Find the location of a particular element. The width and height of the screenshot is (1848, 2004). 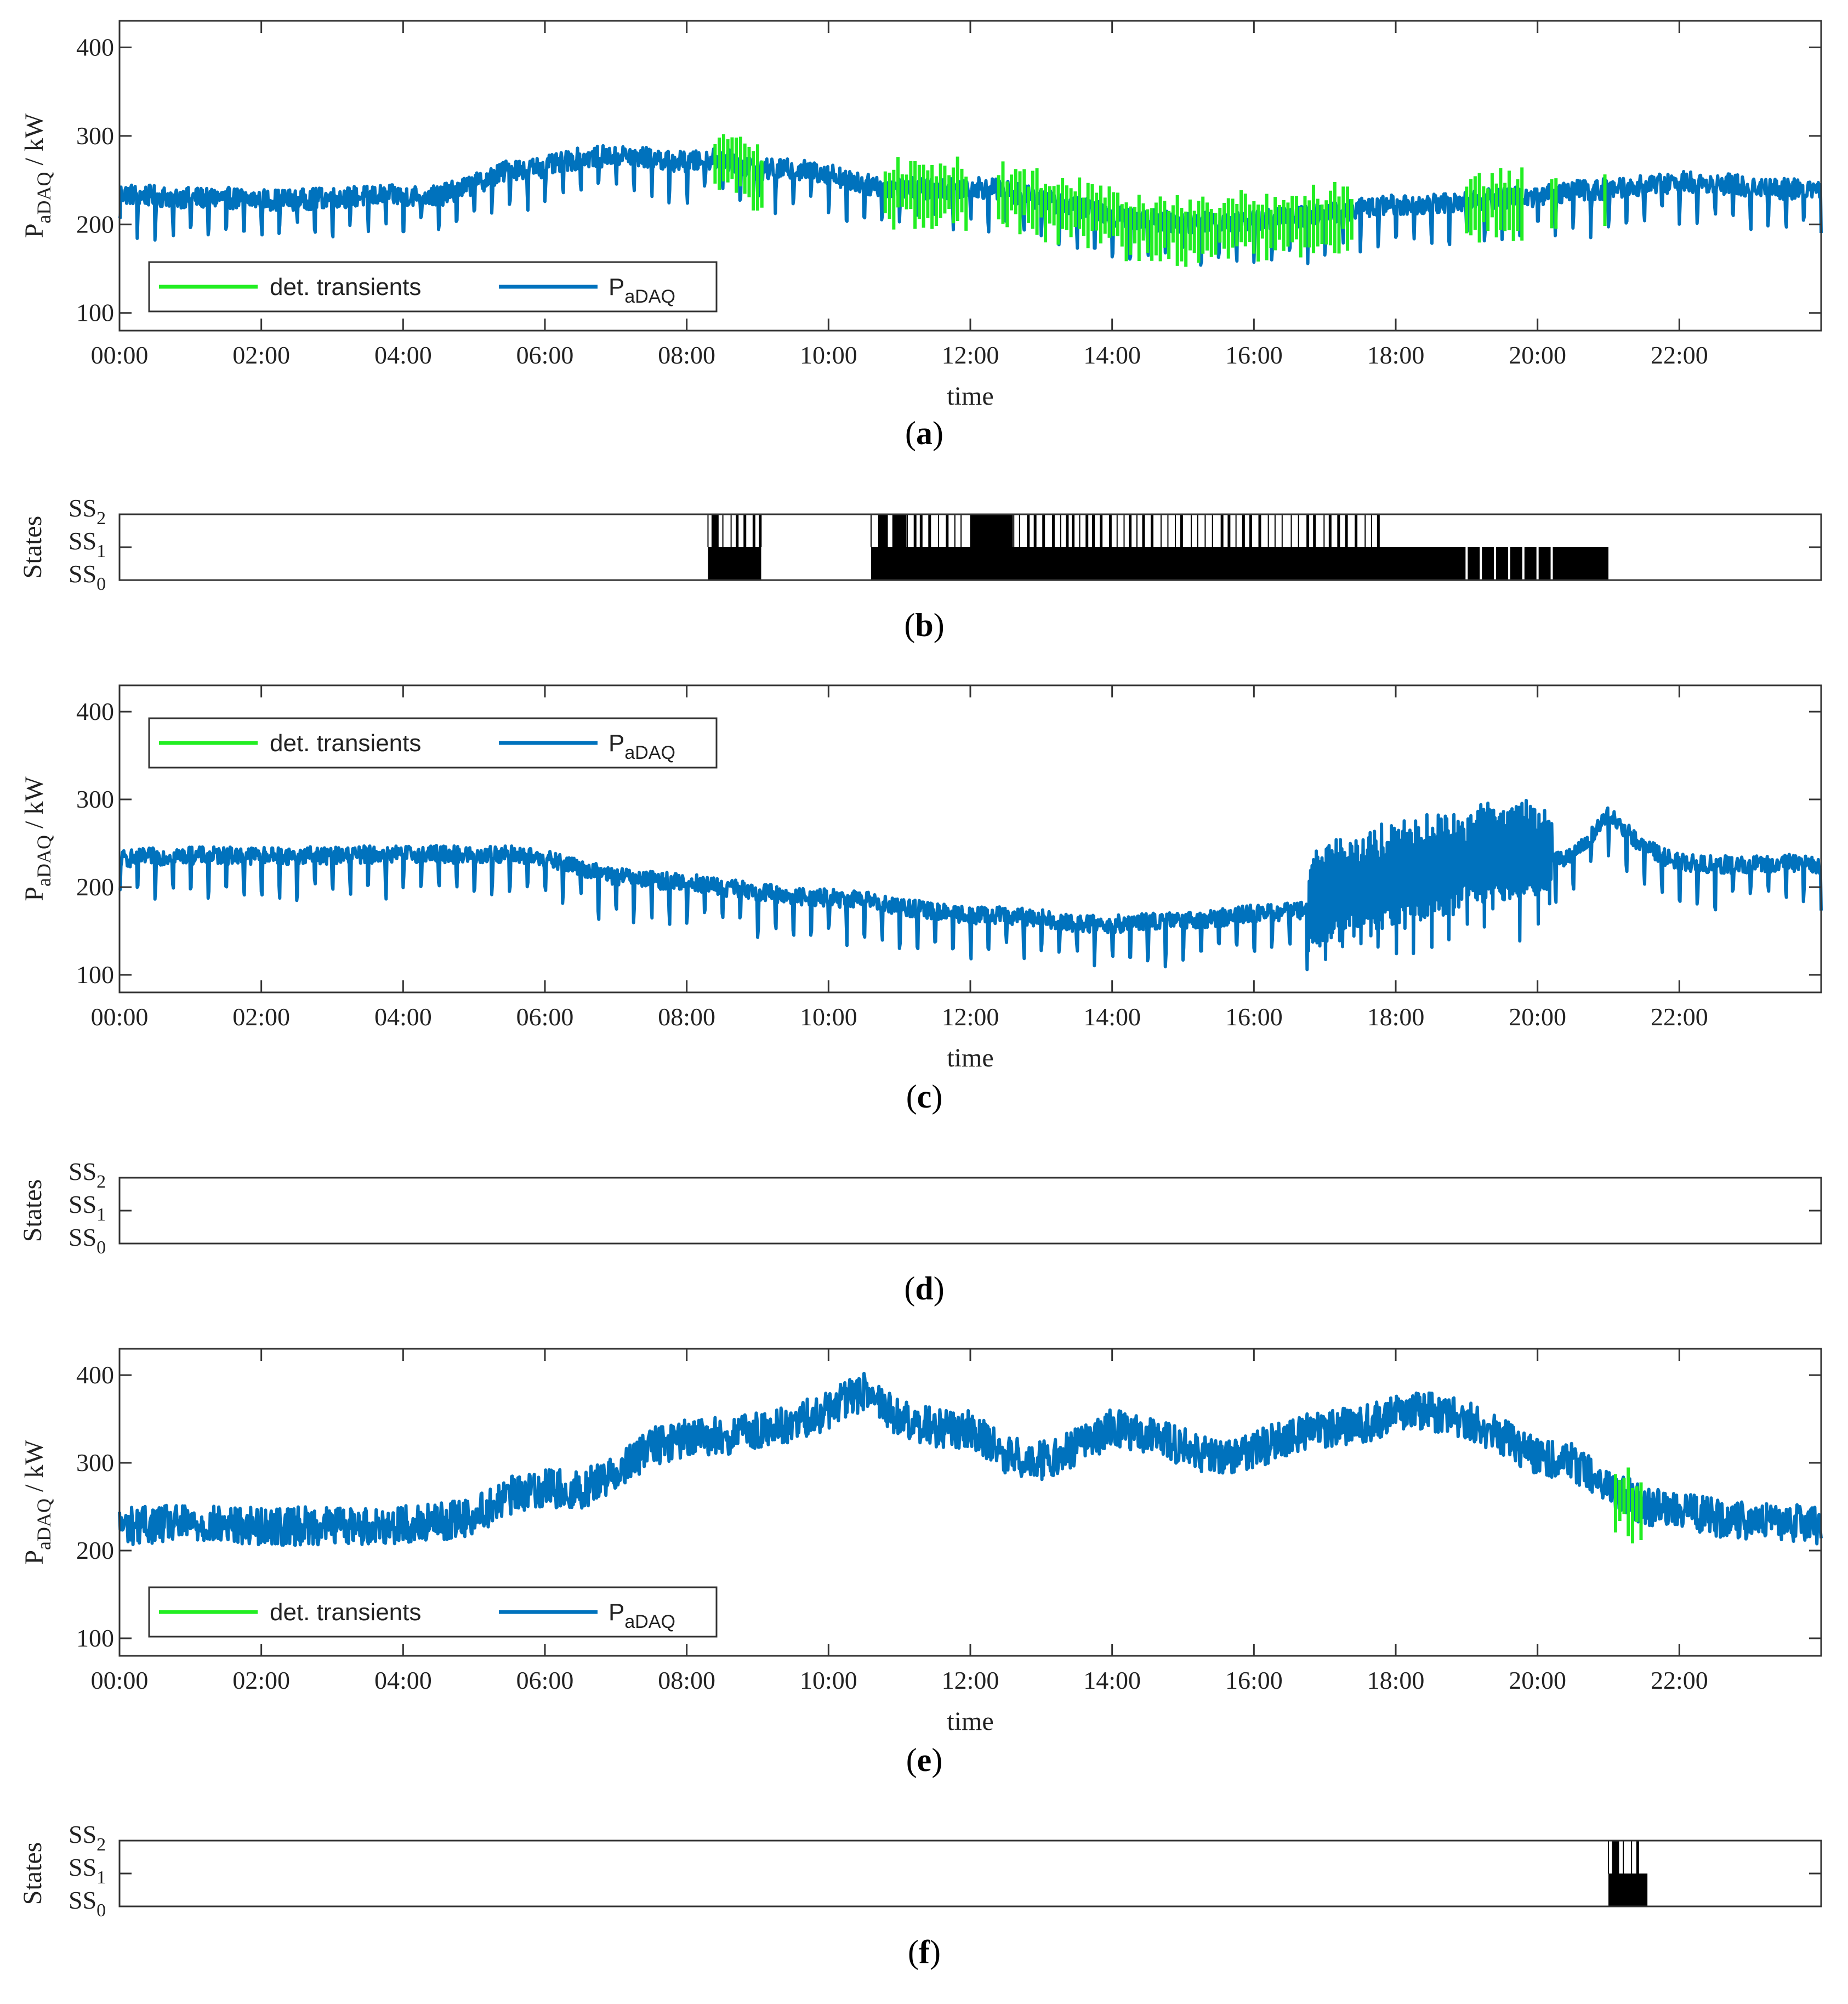

caption-d: (d) is located at coordinates (924, 1289).